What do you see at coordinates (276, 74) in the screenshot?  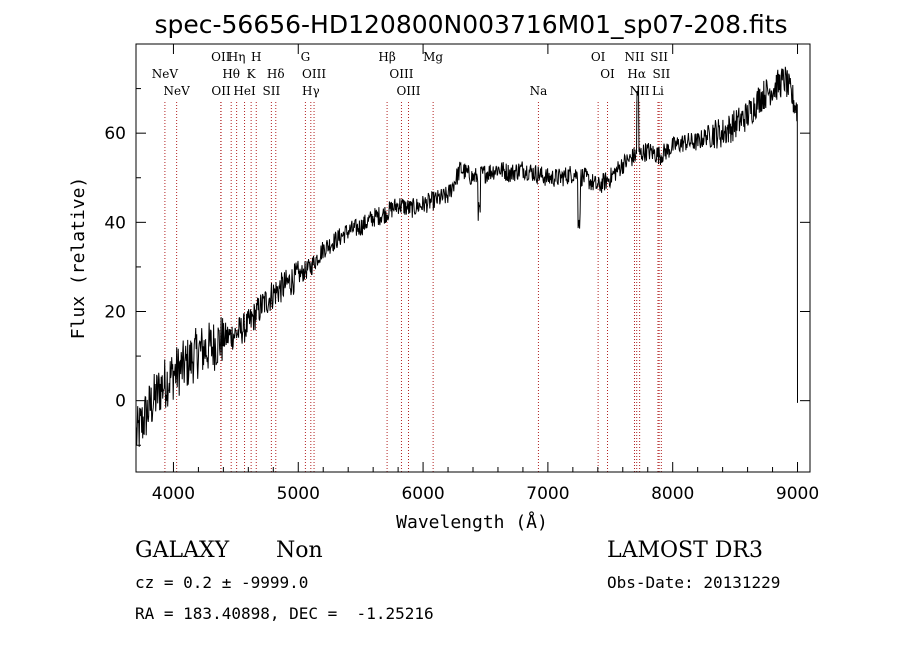 I see `spectral-line-label: Hδ` at bounding box center [276, 74].